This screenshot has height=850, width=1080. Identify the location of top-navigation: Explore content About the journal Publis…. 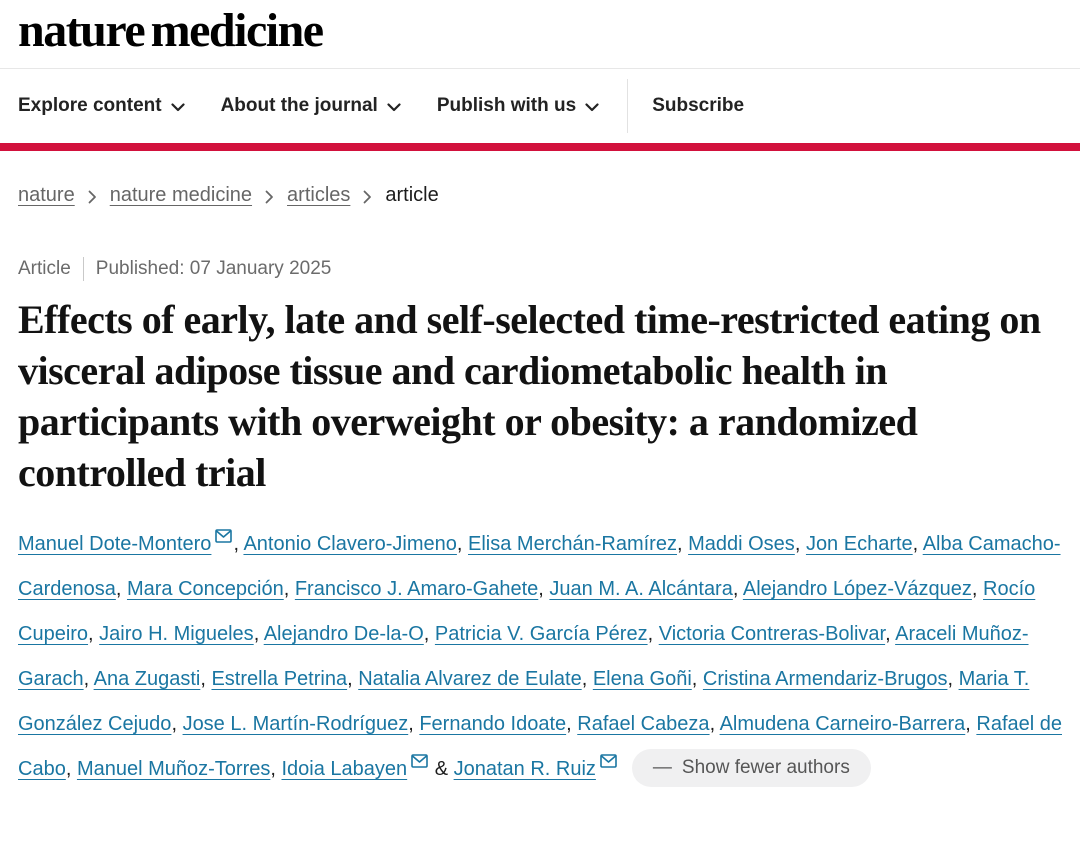
(540, 105).